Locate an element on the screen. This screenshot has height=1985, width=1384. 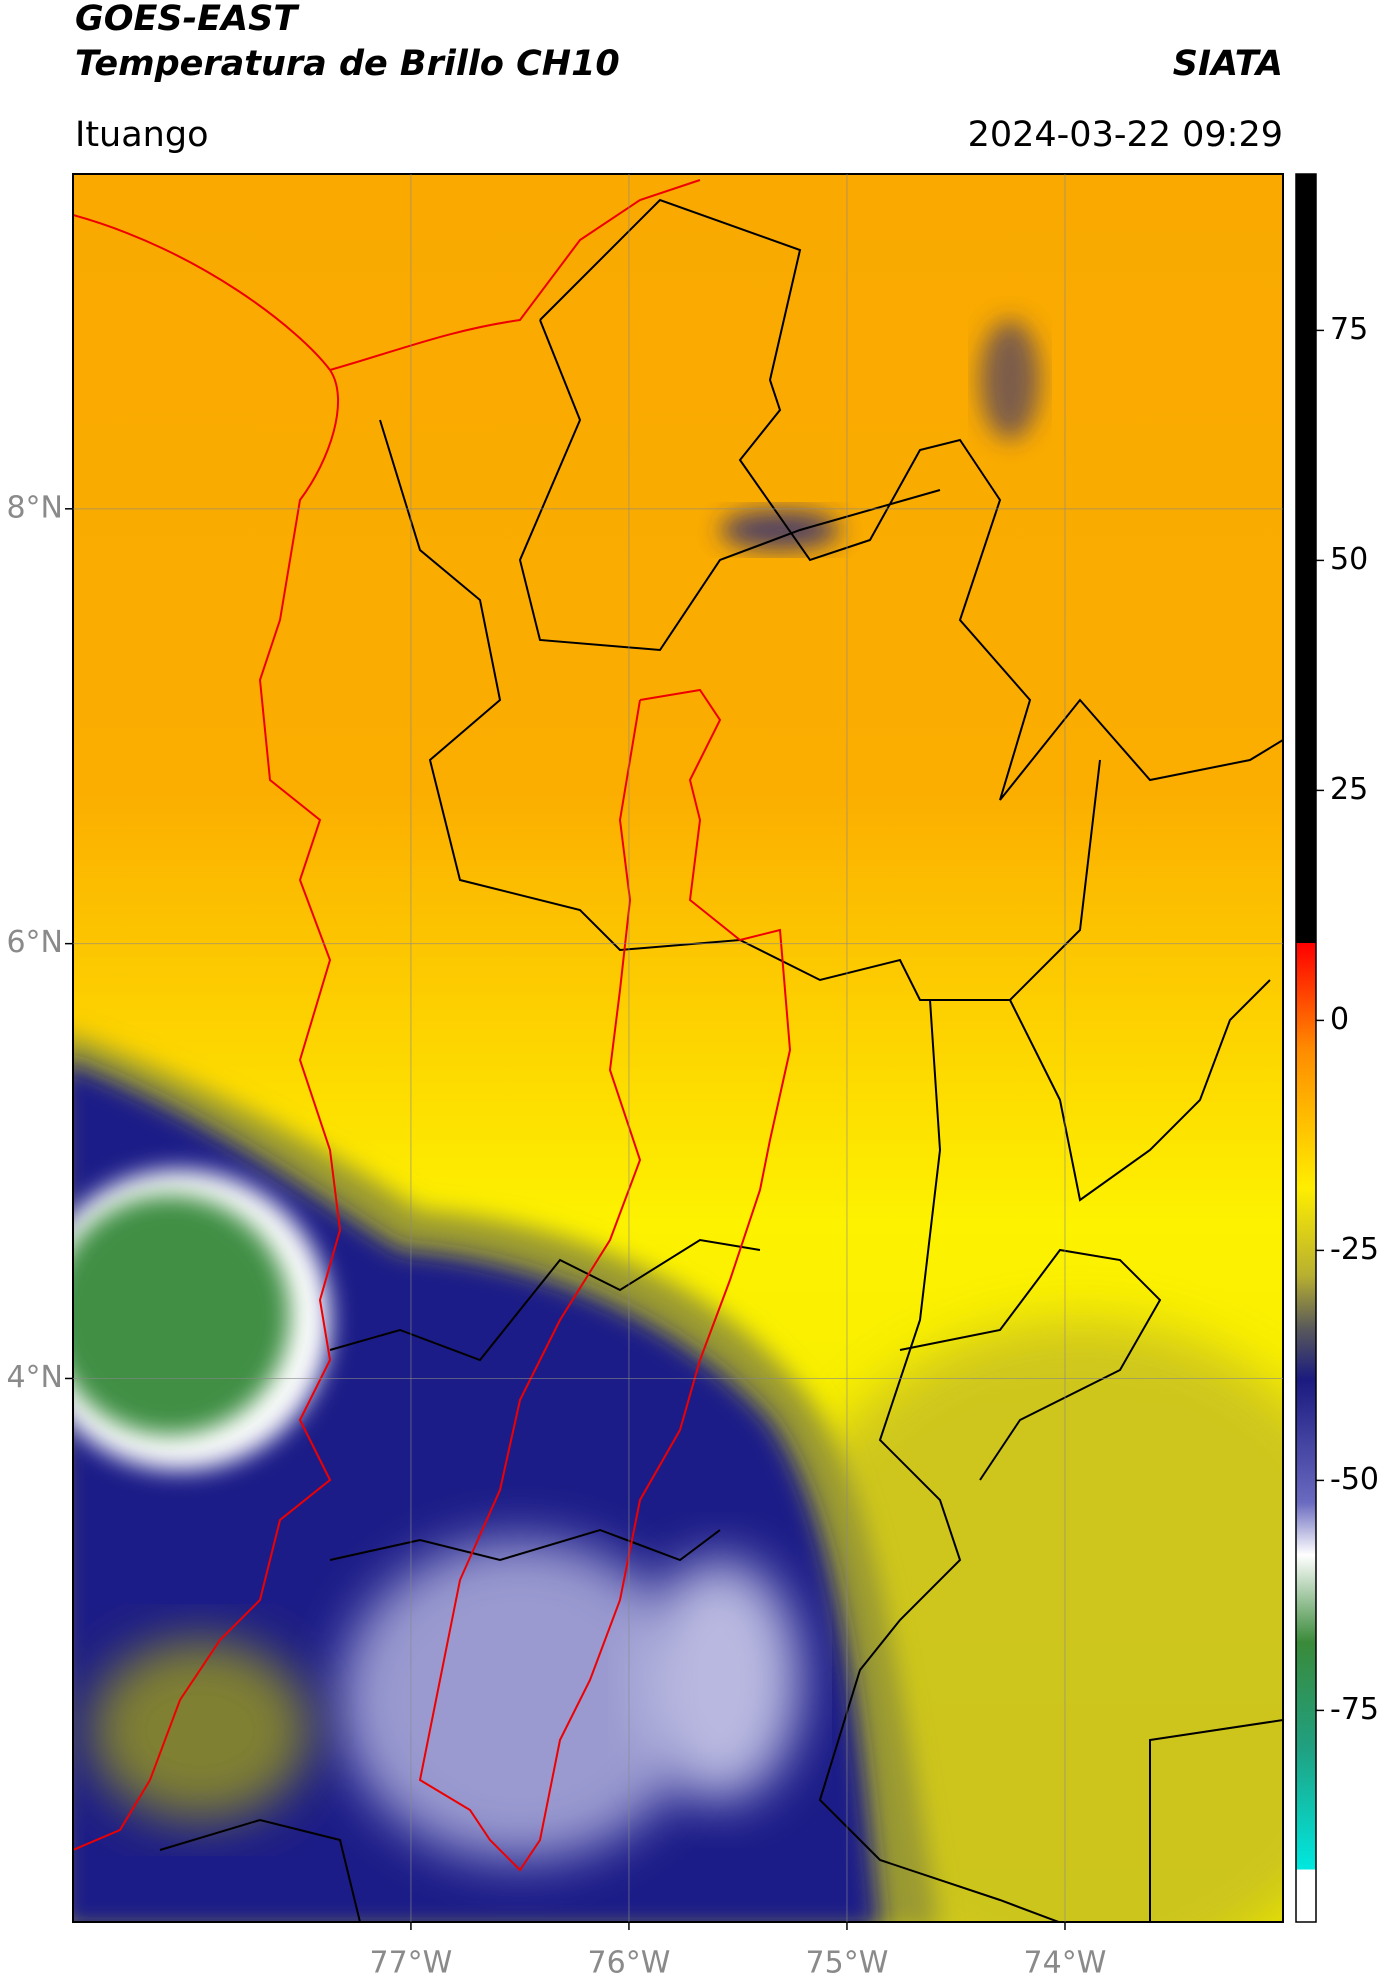
y-tick-label: 6°N is located at coordinates (34, 942).